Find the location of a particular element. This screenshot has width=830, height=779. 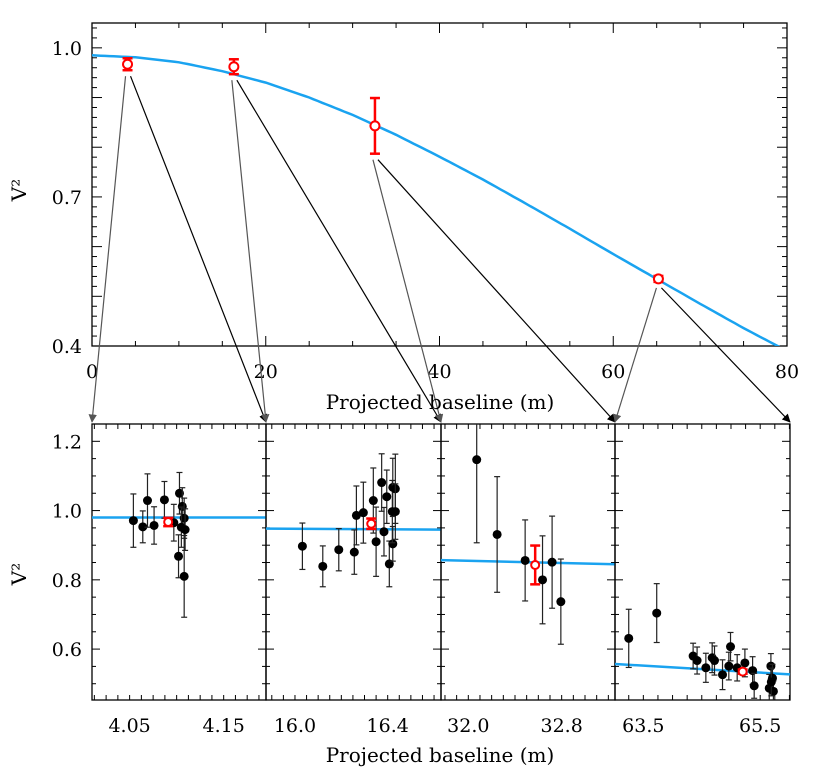

x-tick-label: 63.5 is located at coordinates (643, 726).